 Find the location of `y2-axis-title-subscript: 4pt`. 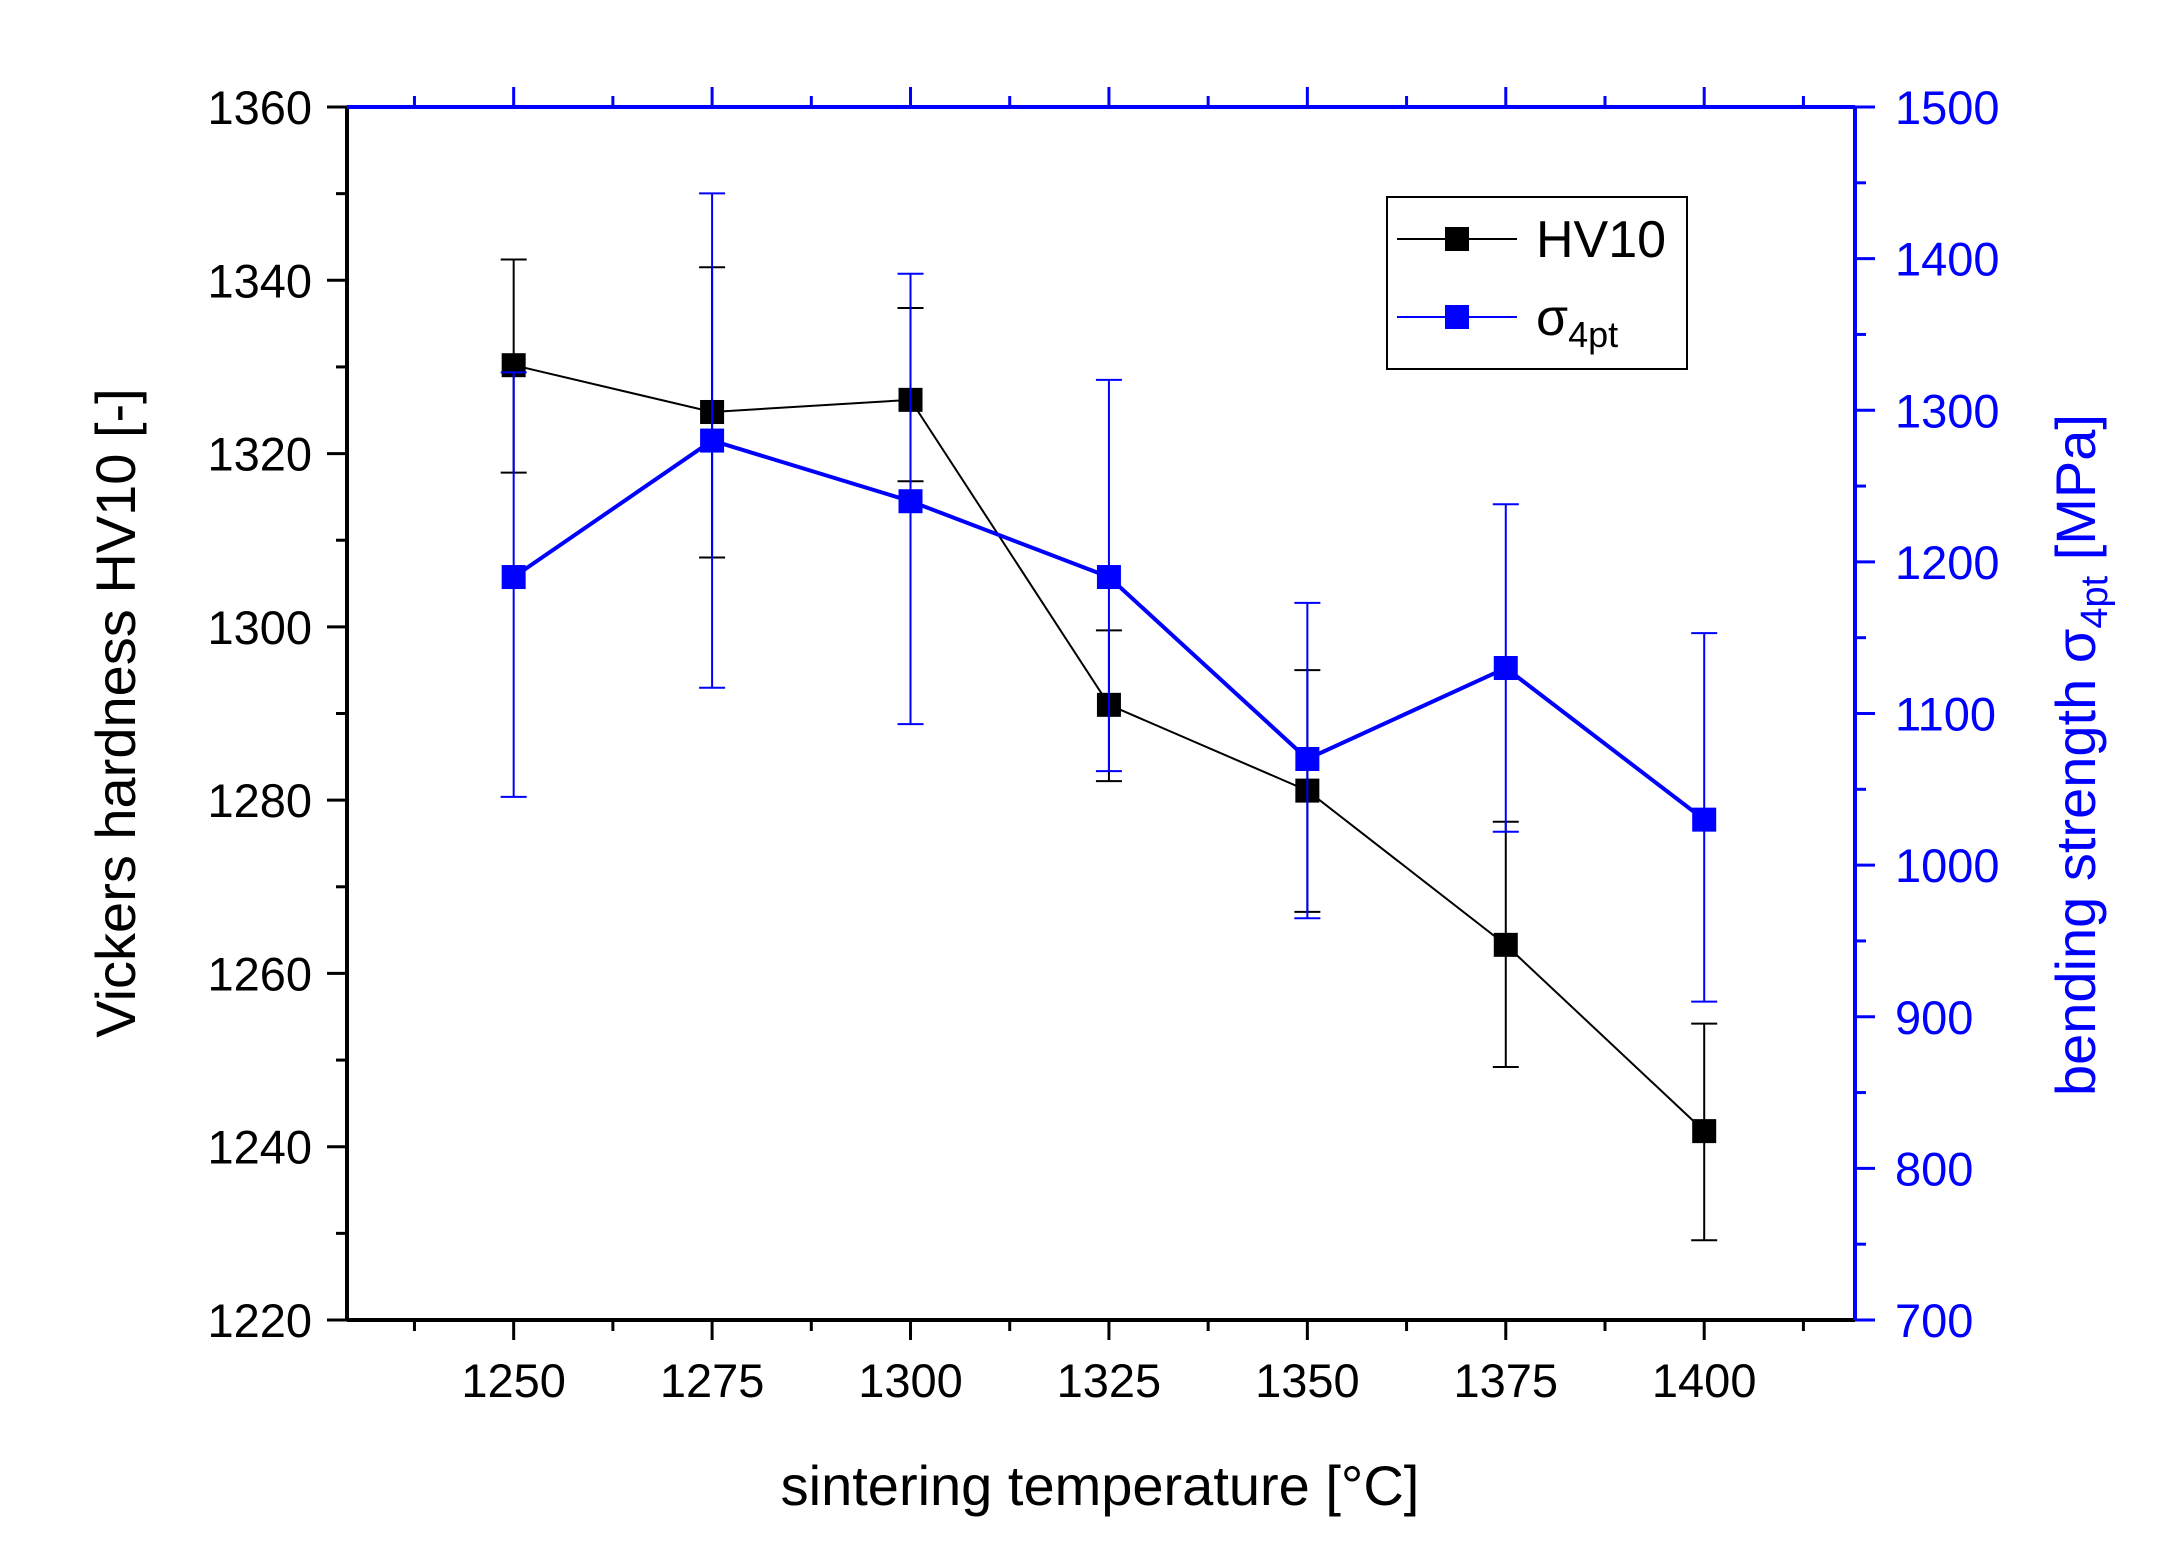

y2-axis-title-subscript: 4pt is located at coordinates (2095, 601).